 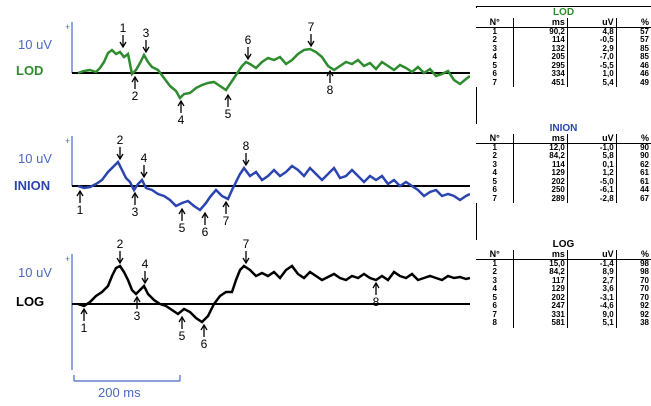 What do you see at coordinates (146, 40) in the screenshot?
I see `lod-peak-marker-3: 3` at bounding box center [146, 40].